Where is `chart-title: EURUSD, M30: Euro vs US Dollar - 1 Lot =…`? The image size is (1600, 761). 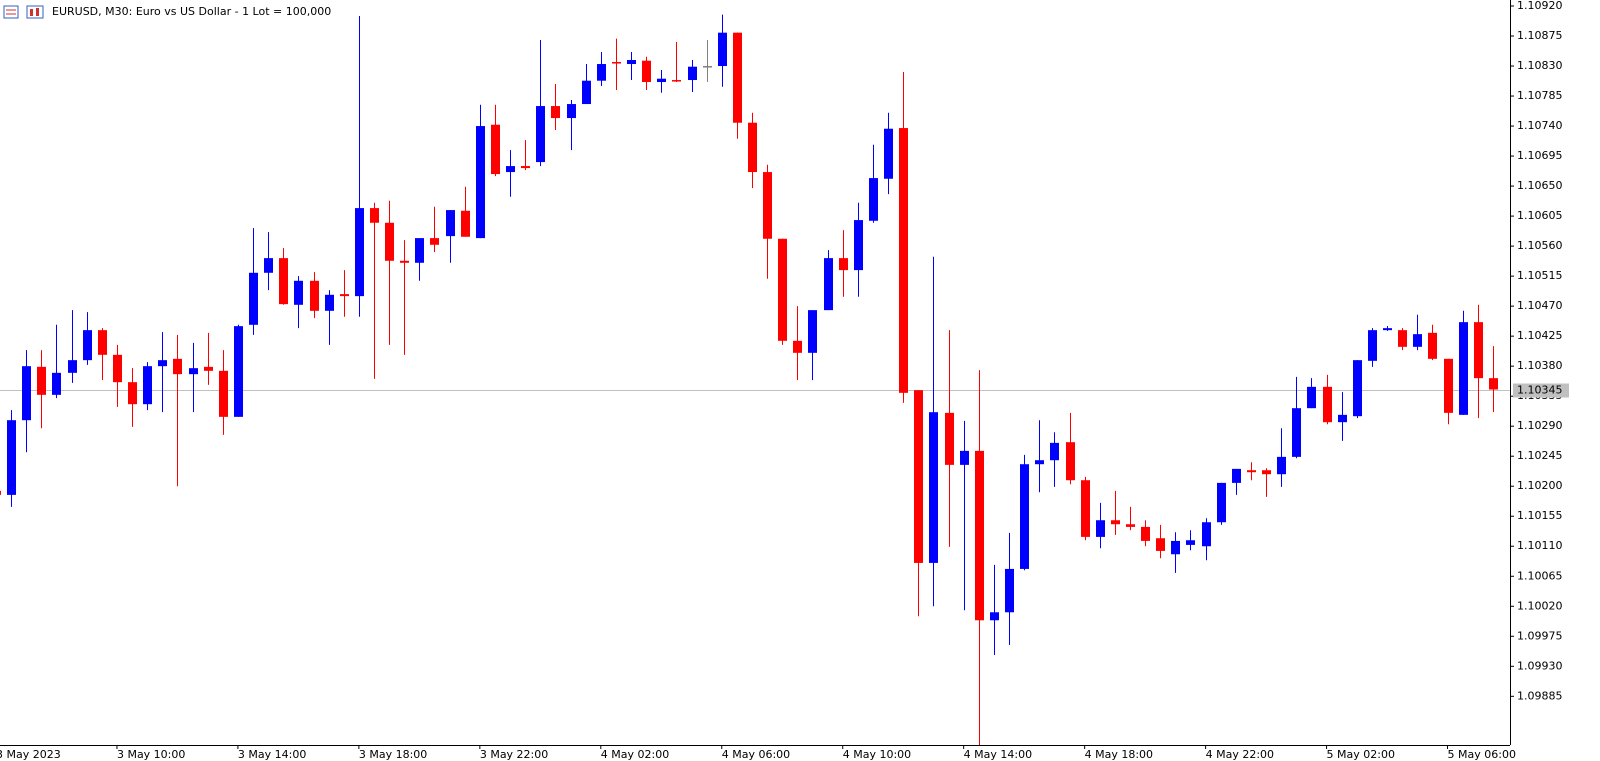 chart-title: EURUSD, M30: Euro vs US Dollar - 1 Lot =… is located at coordinates (191, 11).